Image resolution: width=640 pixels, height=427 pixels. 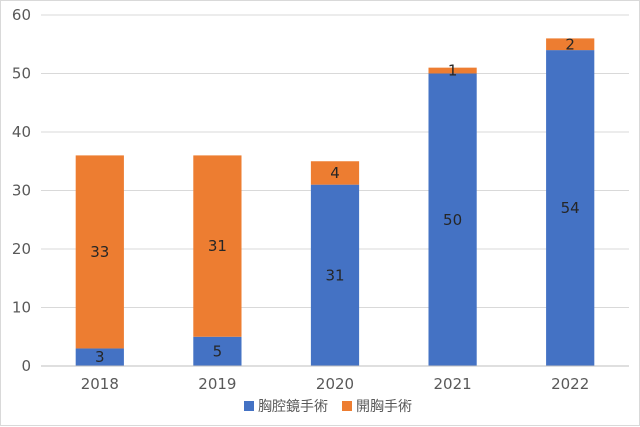 I want to click on y-tick-label: 50, so click(x=21, y=74).